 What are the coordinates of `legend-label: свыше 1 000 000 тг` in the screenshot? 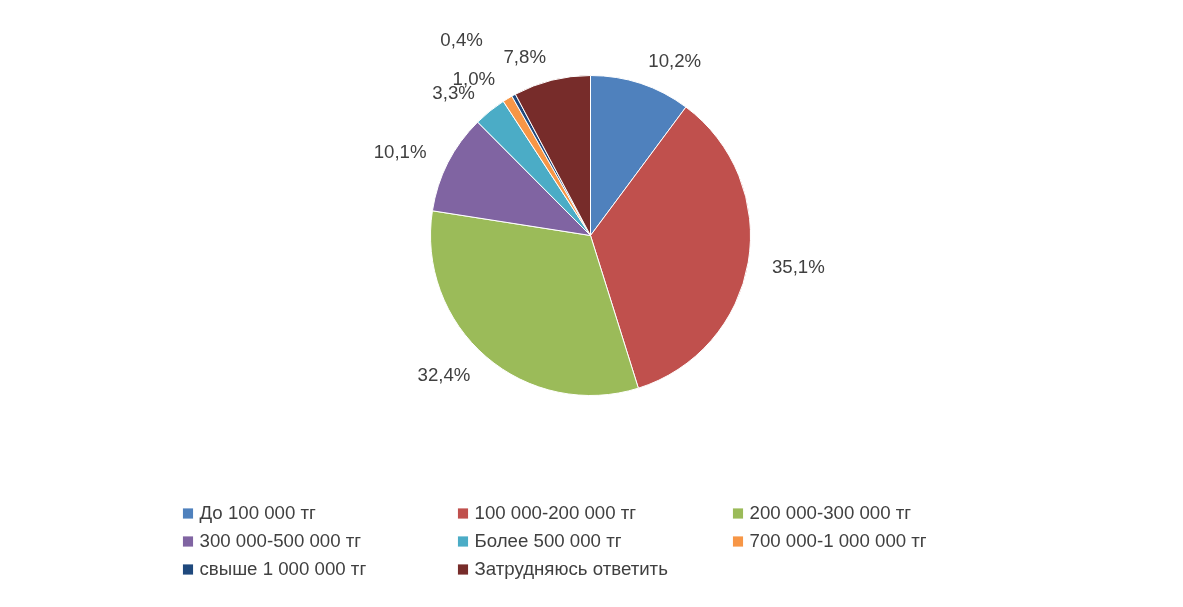 It's located at (283, 569).